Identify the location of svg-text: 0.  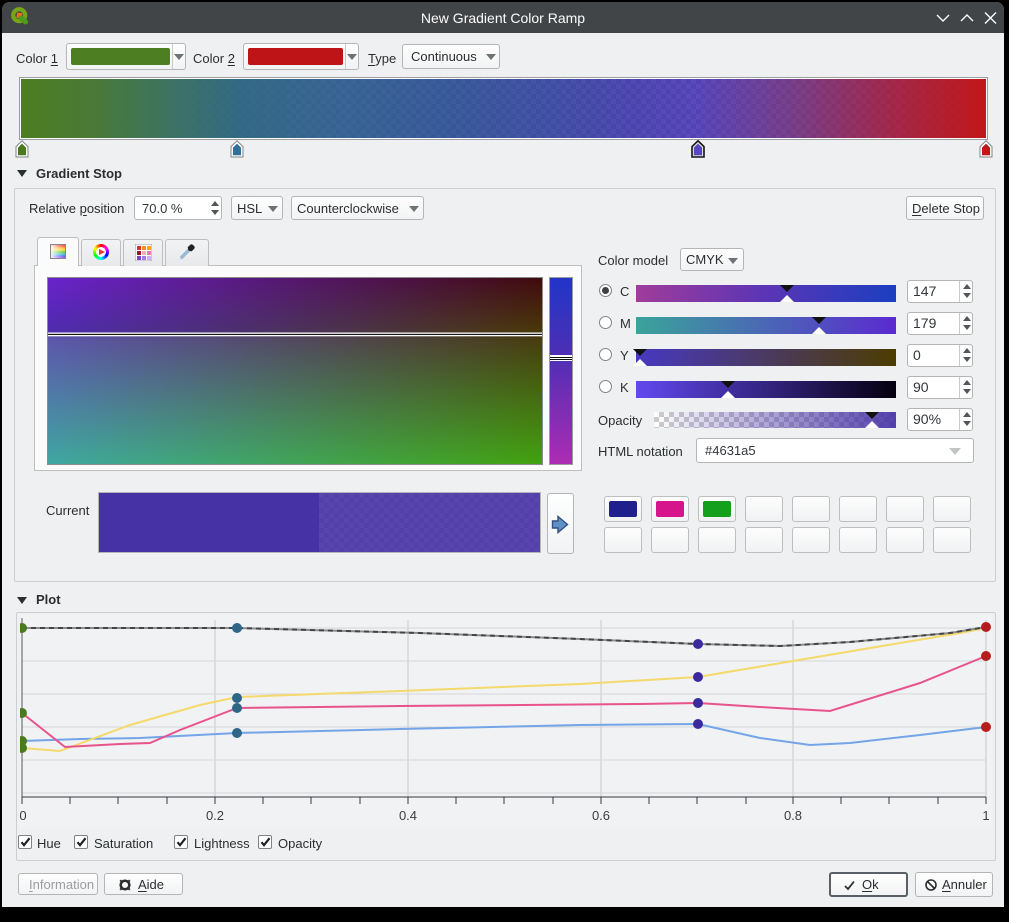
(23, 815).